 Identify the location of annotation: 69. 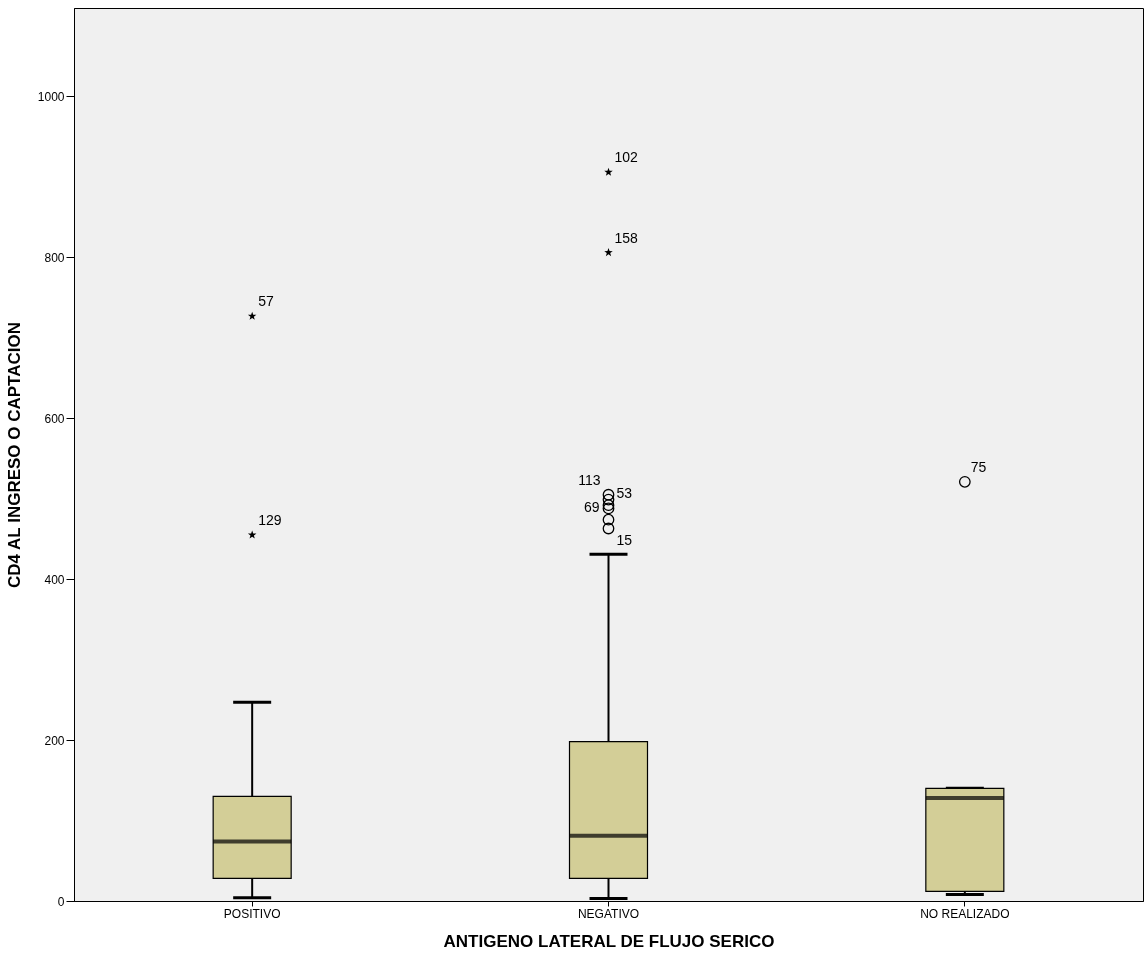
(591, 507).